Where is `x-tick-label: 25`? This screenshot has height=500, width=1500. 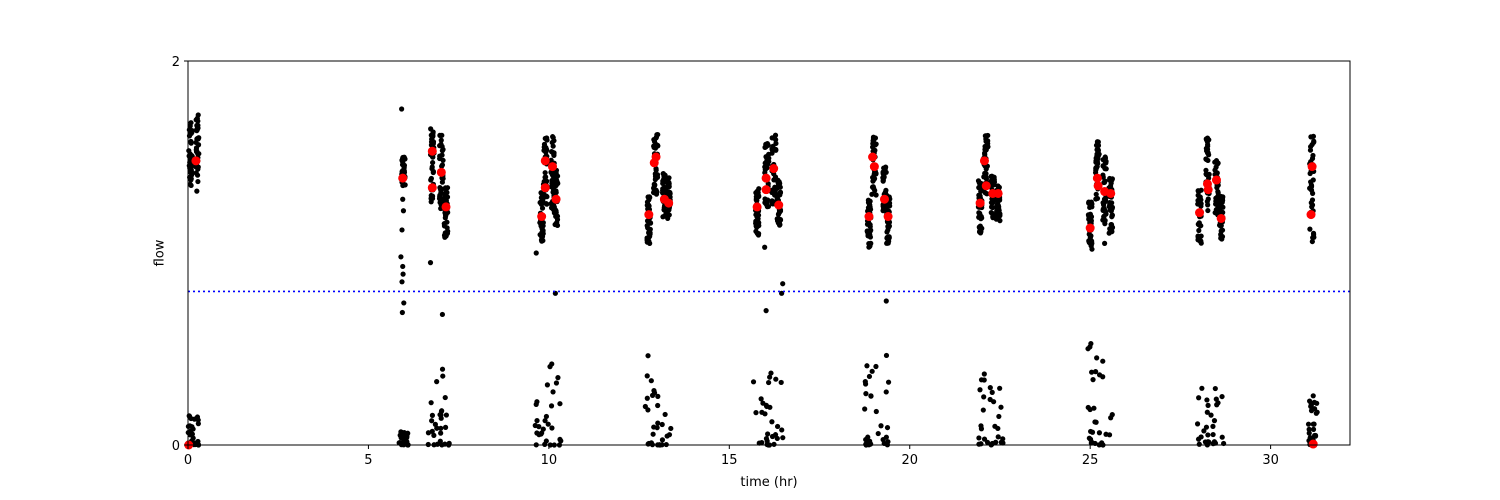
x-tick-label: 25 is located at coordinates (1090, 460).